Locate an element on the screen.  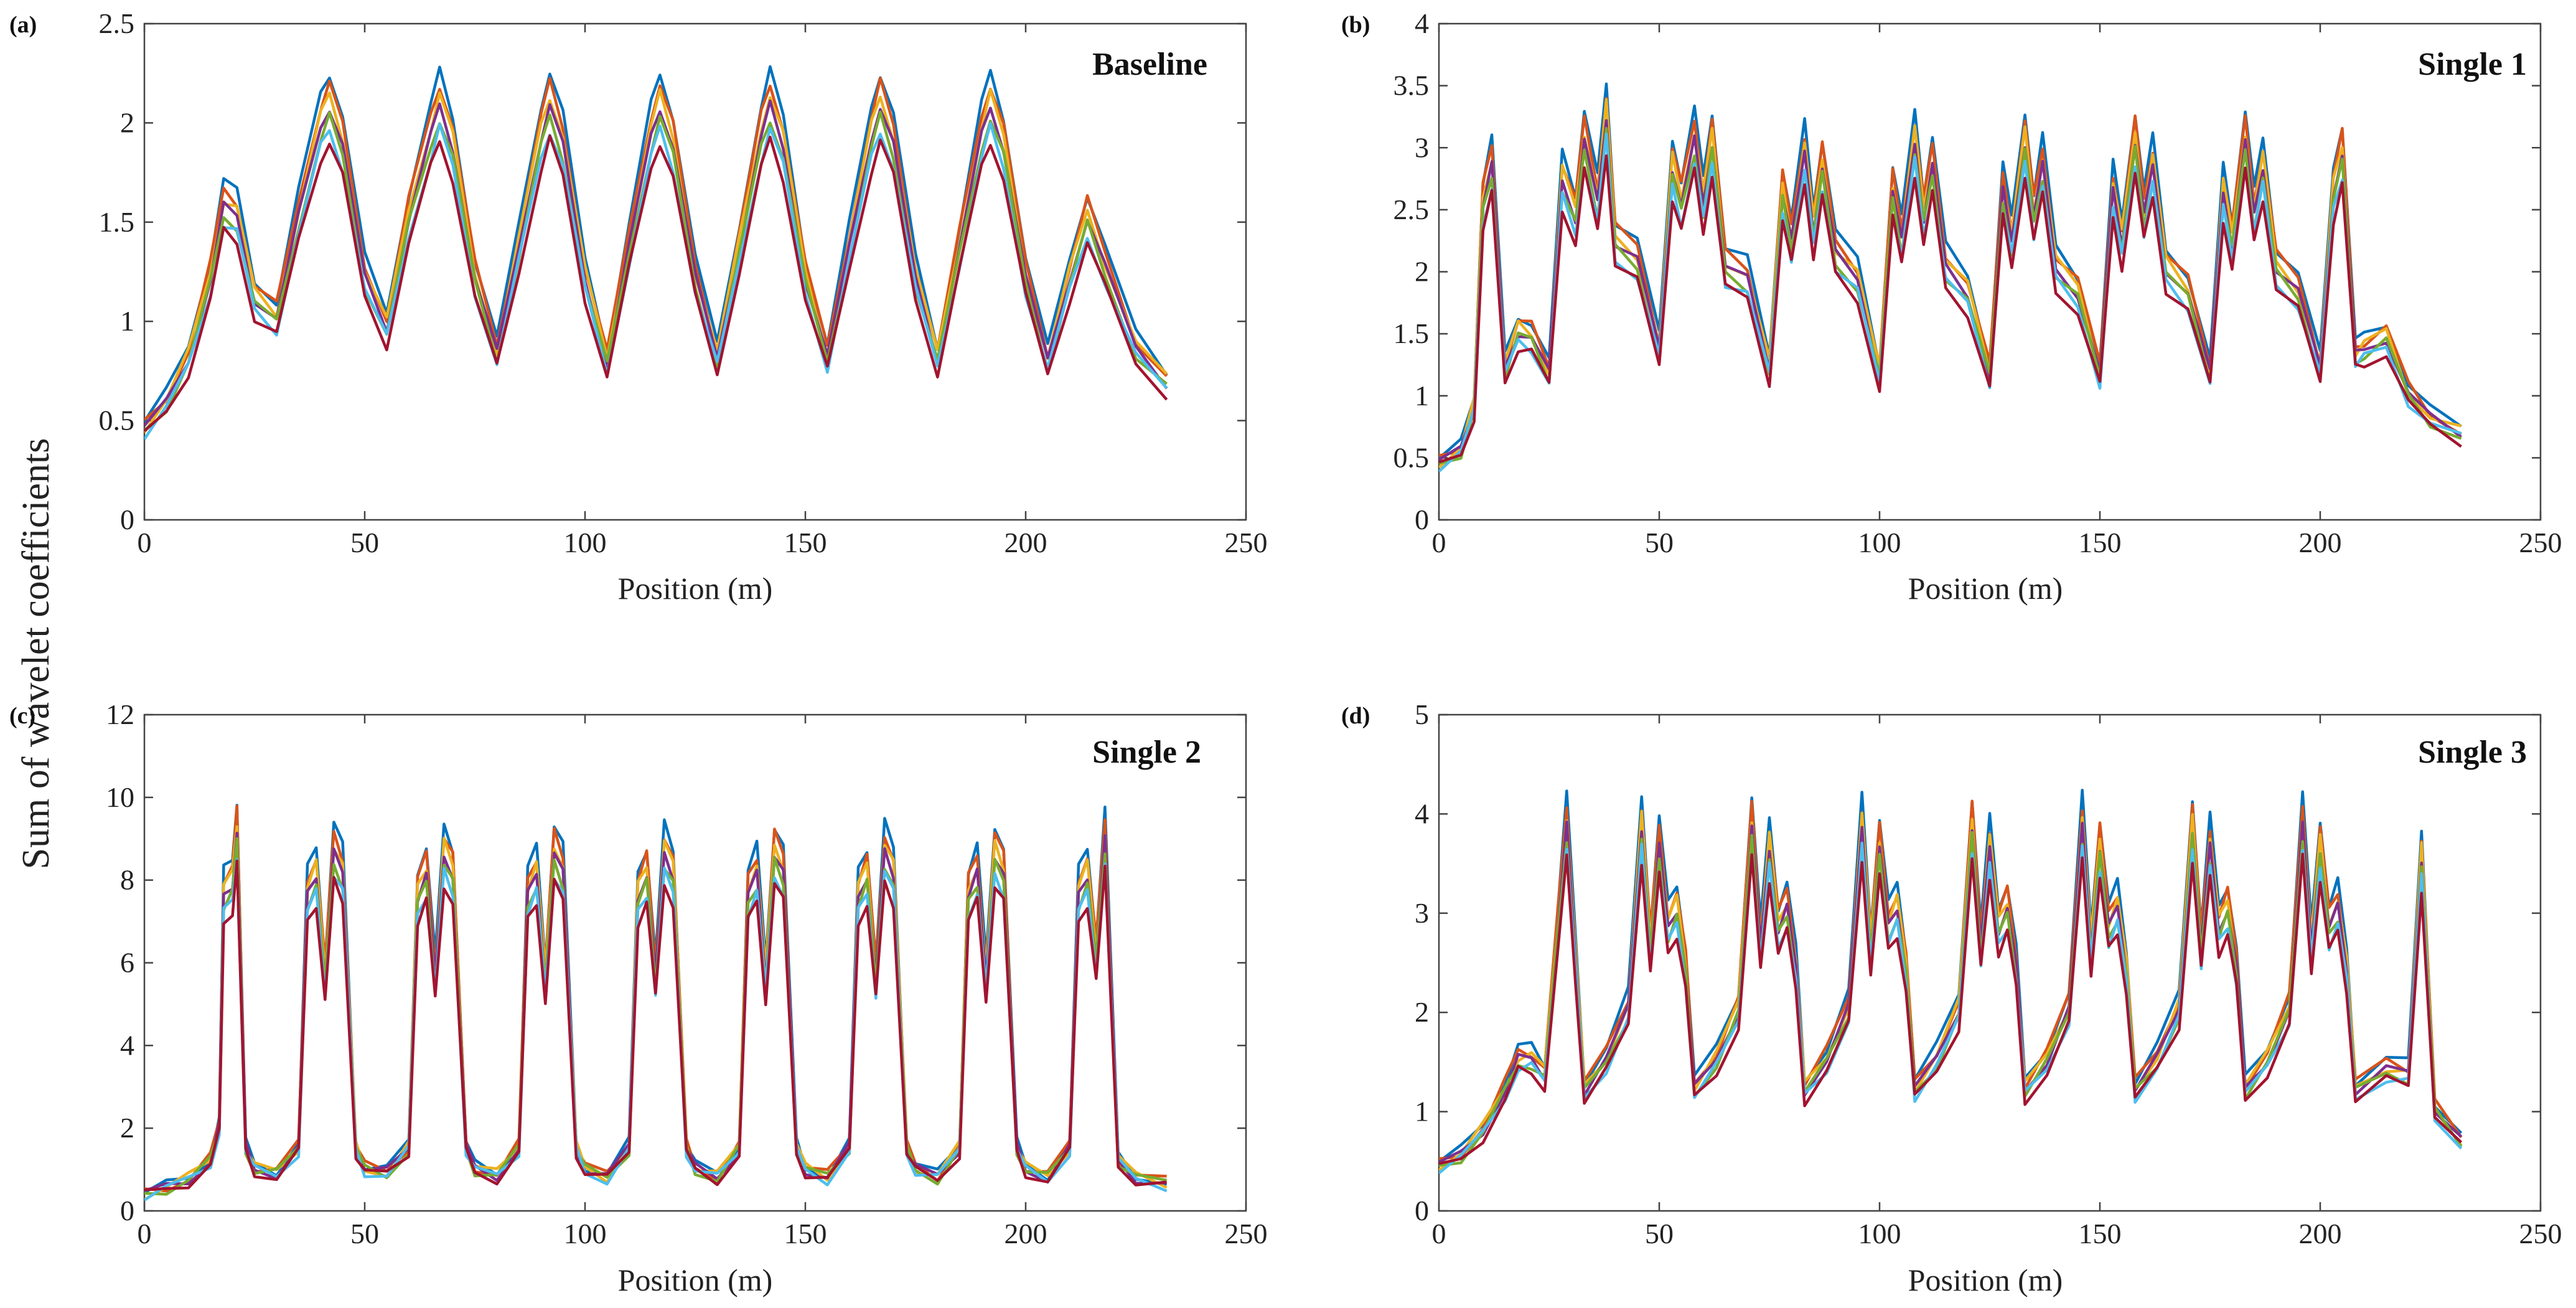
figure-ylabel: Sum of wavelet coefficients is located at coordinates (36, 654).